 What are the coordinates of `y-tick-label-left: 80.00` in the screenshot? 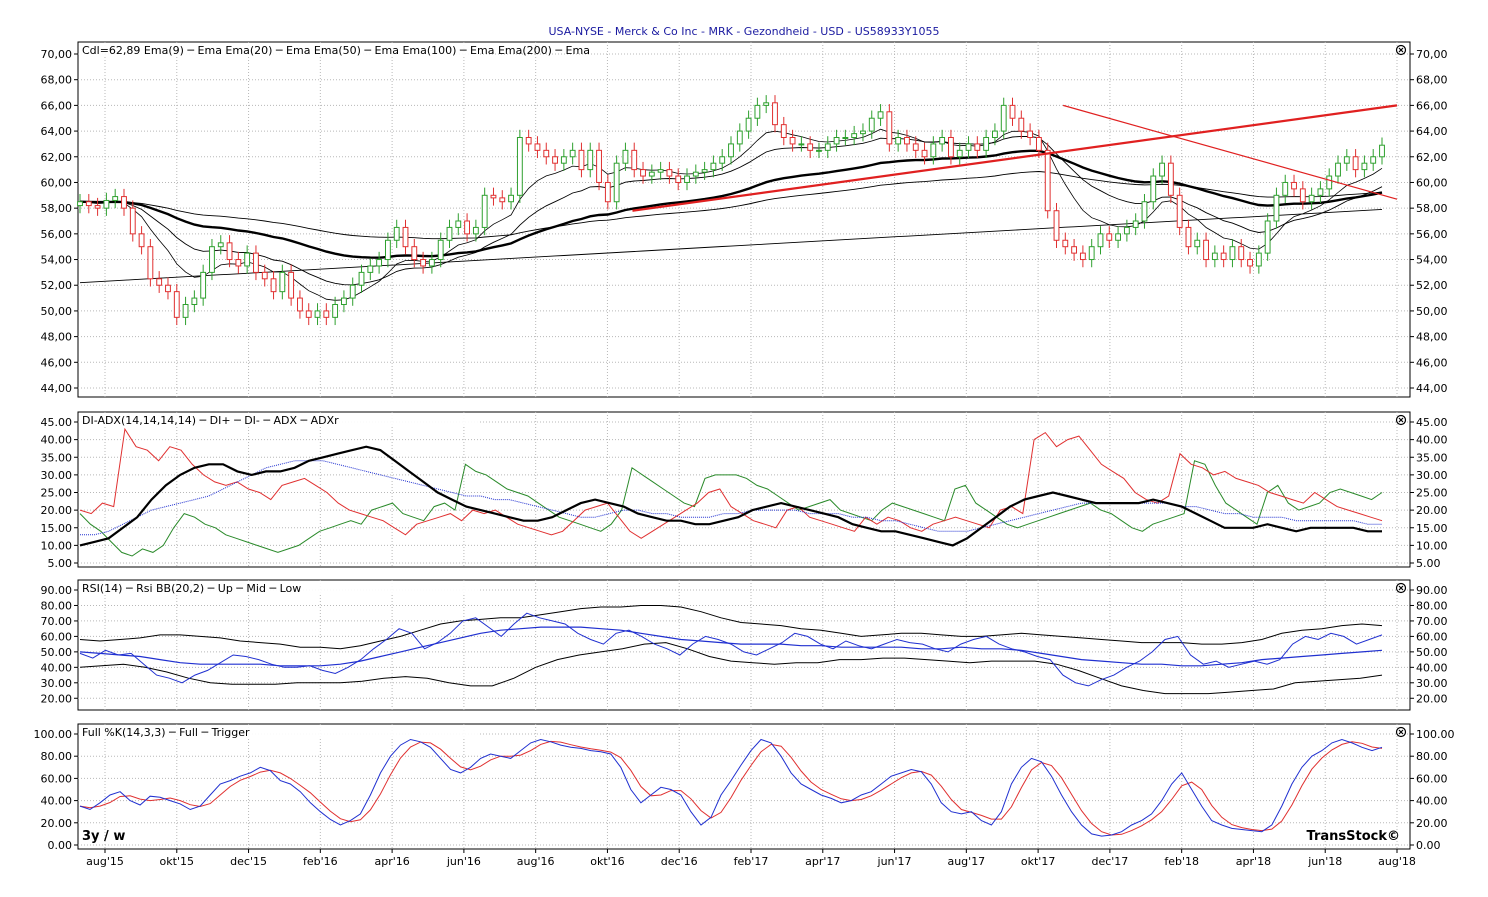 It's located at (57, 756).